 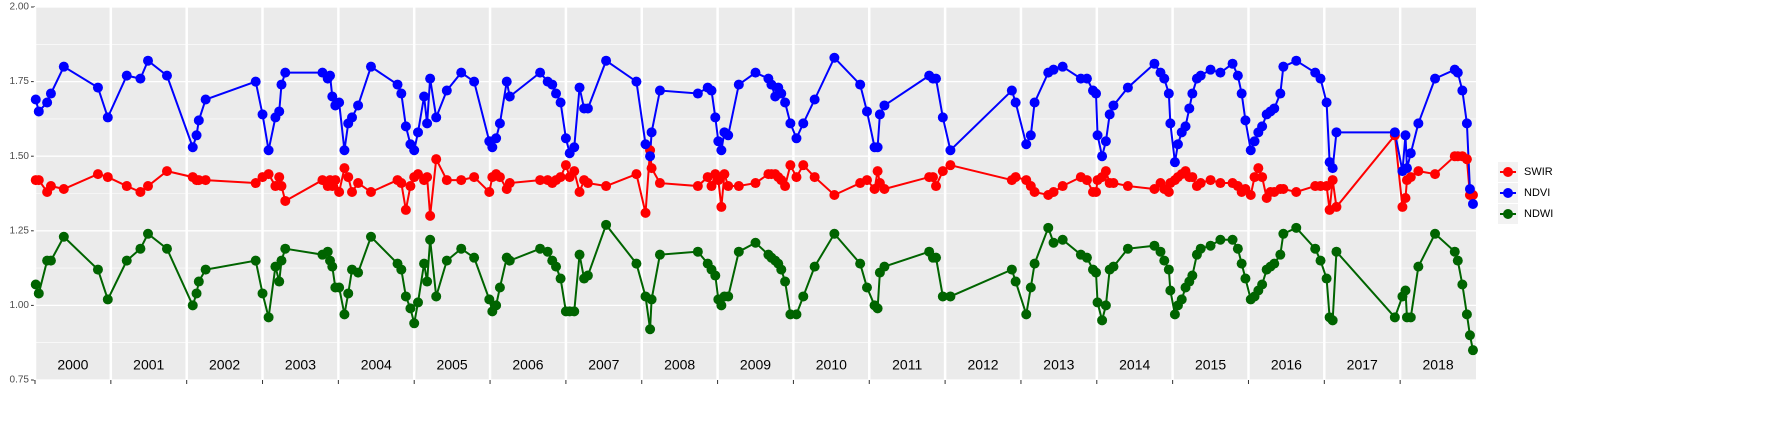 I want to click on year-label: 2009, so click(x=755, y=365).